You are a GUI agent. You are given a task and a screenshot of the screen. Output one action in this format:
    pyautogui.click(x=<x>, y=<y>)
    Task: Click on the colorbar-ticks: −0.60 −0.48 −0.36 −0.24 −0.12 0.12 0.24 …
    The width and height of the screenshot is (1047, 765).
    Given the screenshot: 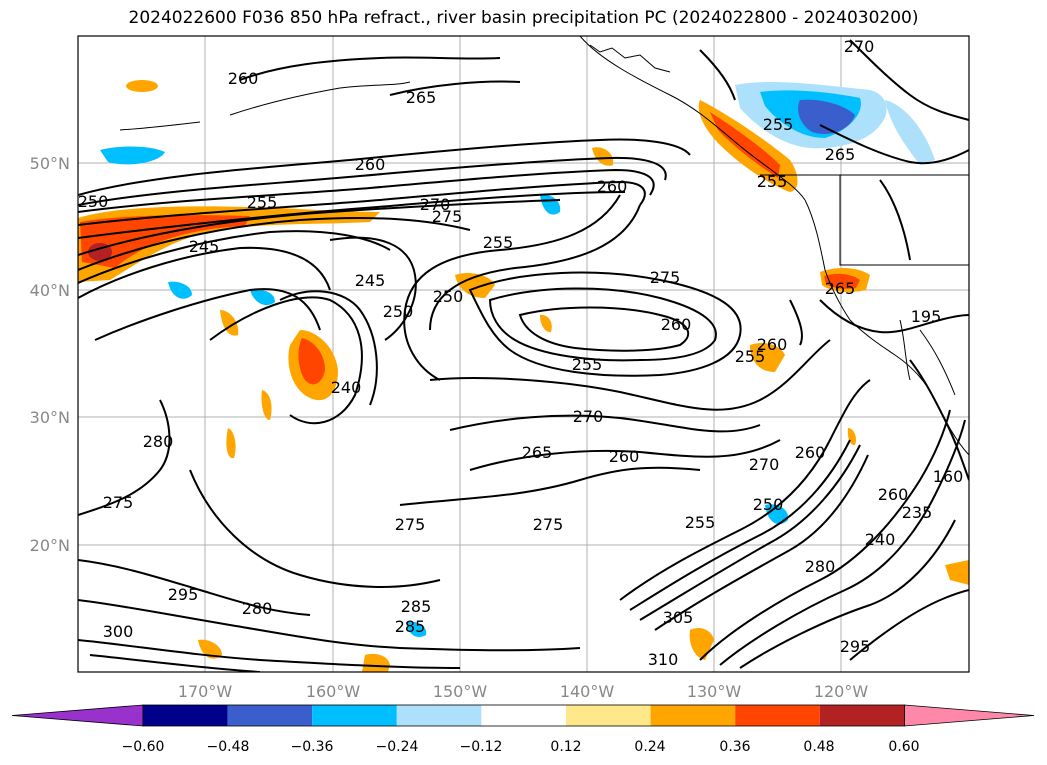 What is the action you would take?
    pyautogui.click(x=521, y=747)
    